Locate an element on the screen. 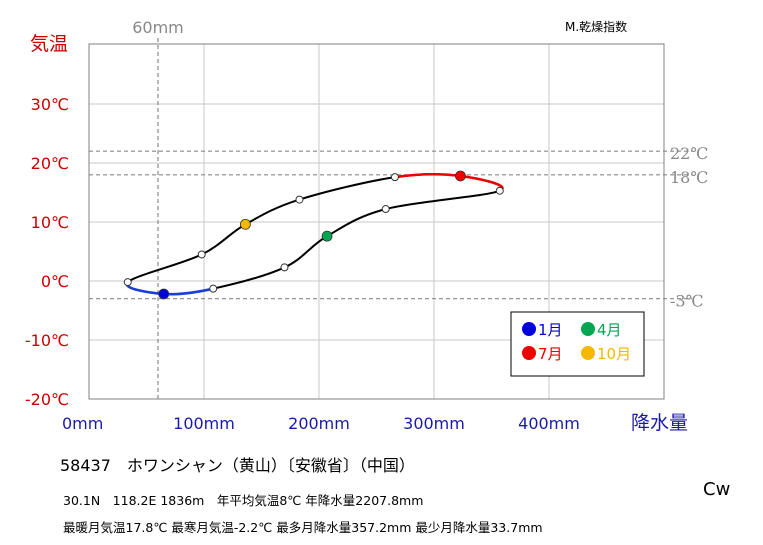 Image resolution: width=763 pixels, height=545 pixels. y-tick-label: -10℃ is located at coordinates (47, 340).